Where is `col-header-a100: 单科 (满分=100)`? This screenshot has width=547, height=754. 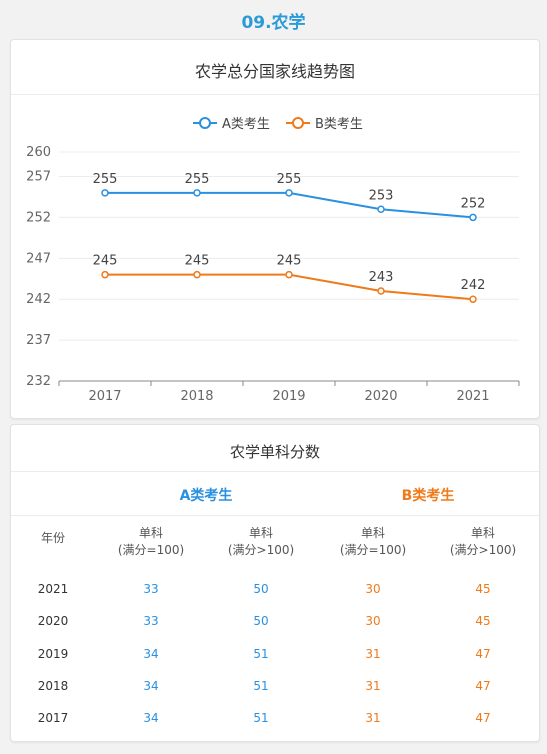 col-header-a100: 单科 (满分=100) is located at coordinates (151, 542).